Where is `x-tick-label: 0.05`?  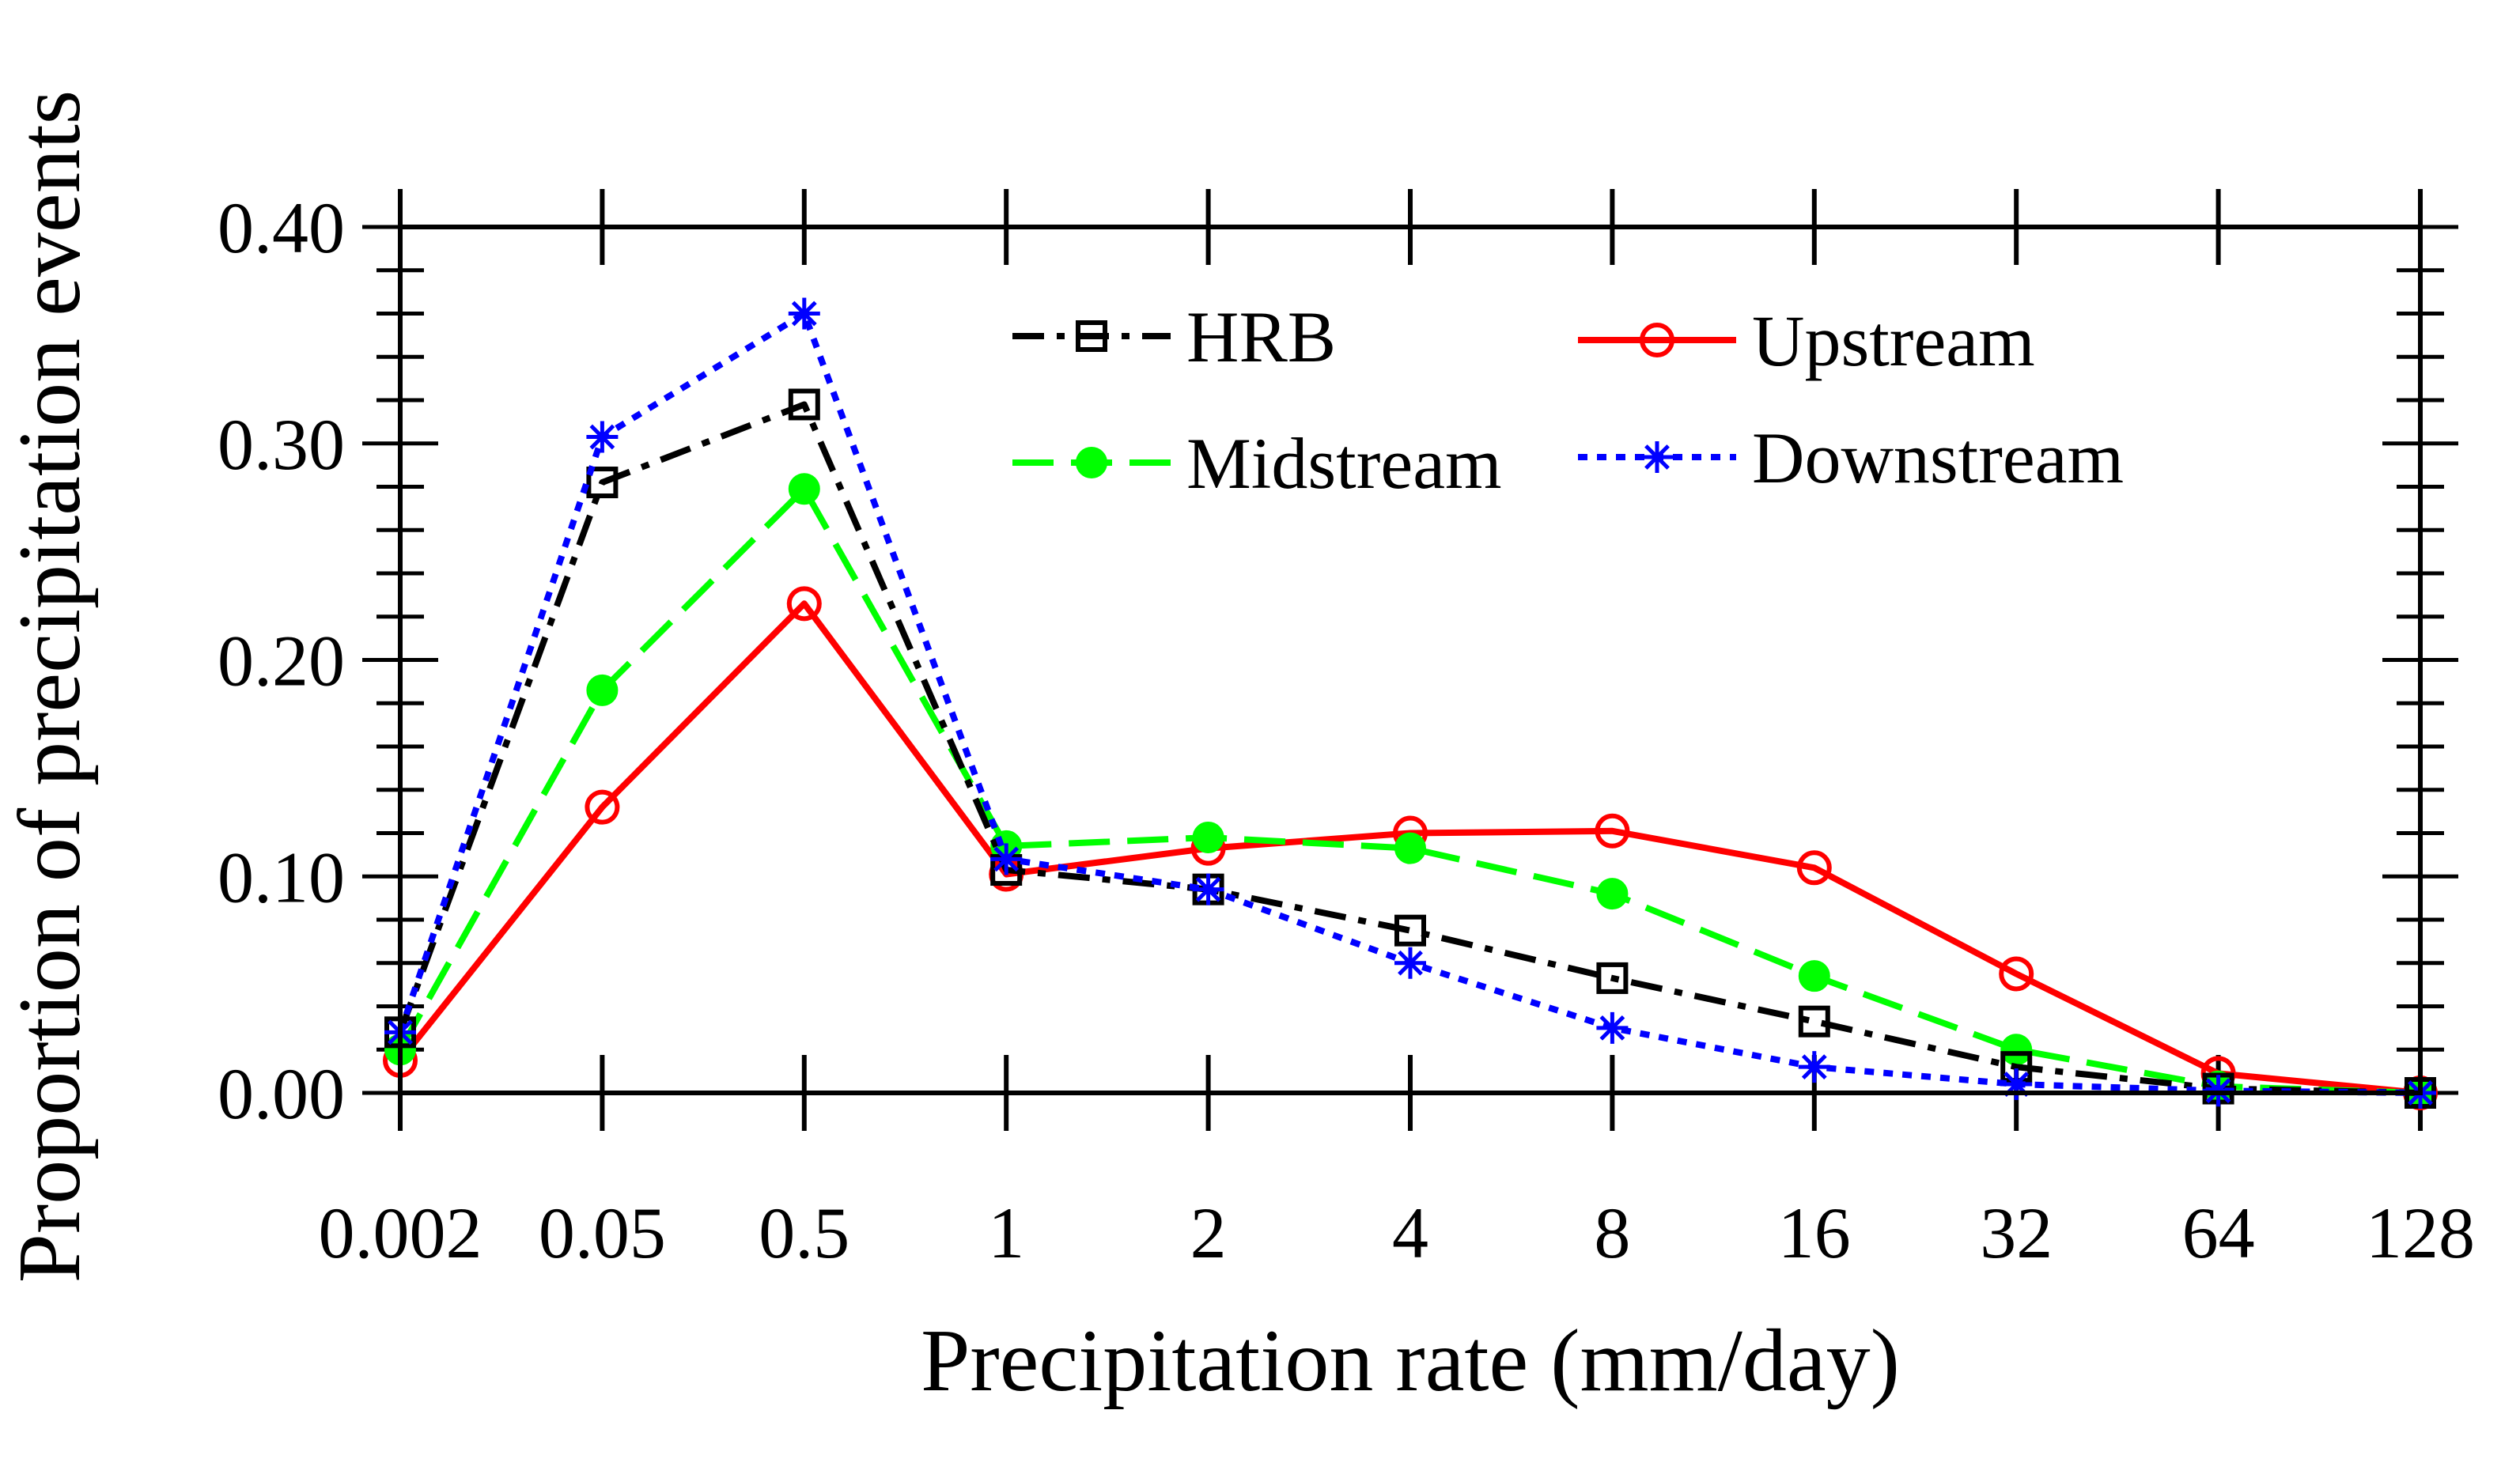
x-tick-label: 0.05 is located at coordinates (602, 1233).